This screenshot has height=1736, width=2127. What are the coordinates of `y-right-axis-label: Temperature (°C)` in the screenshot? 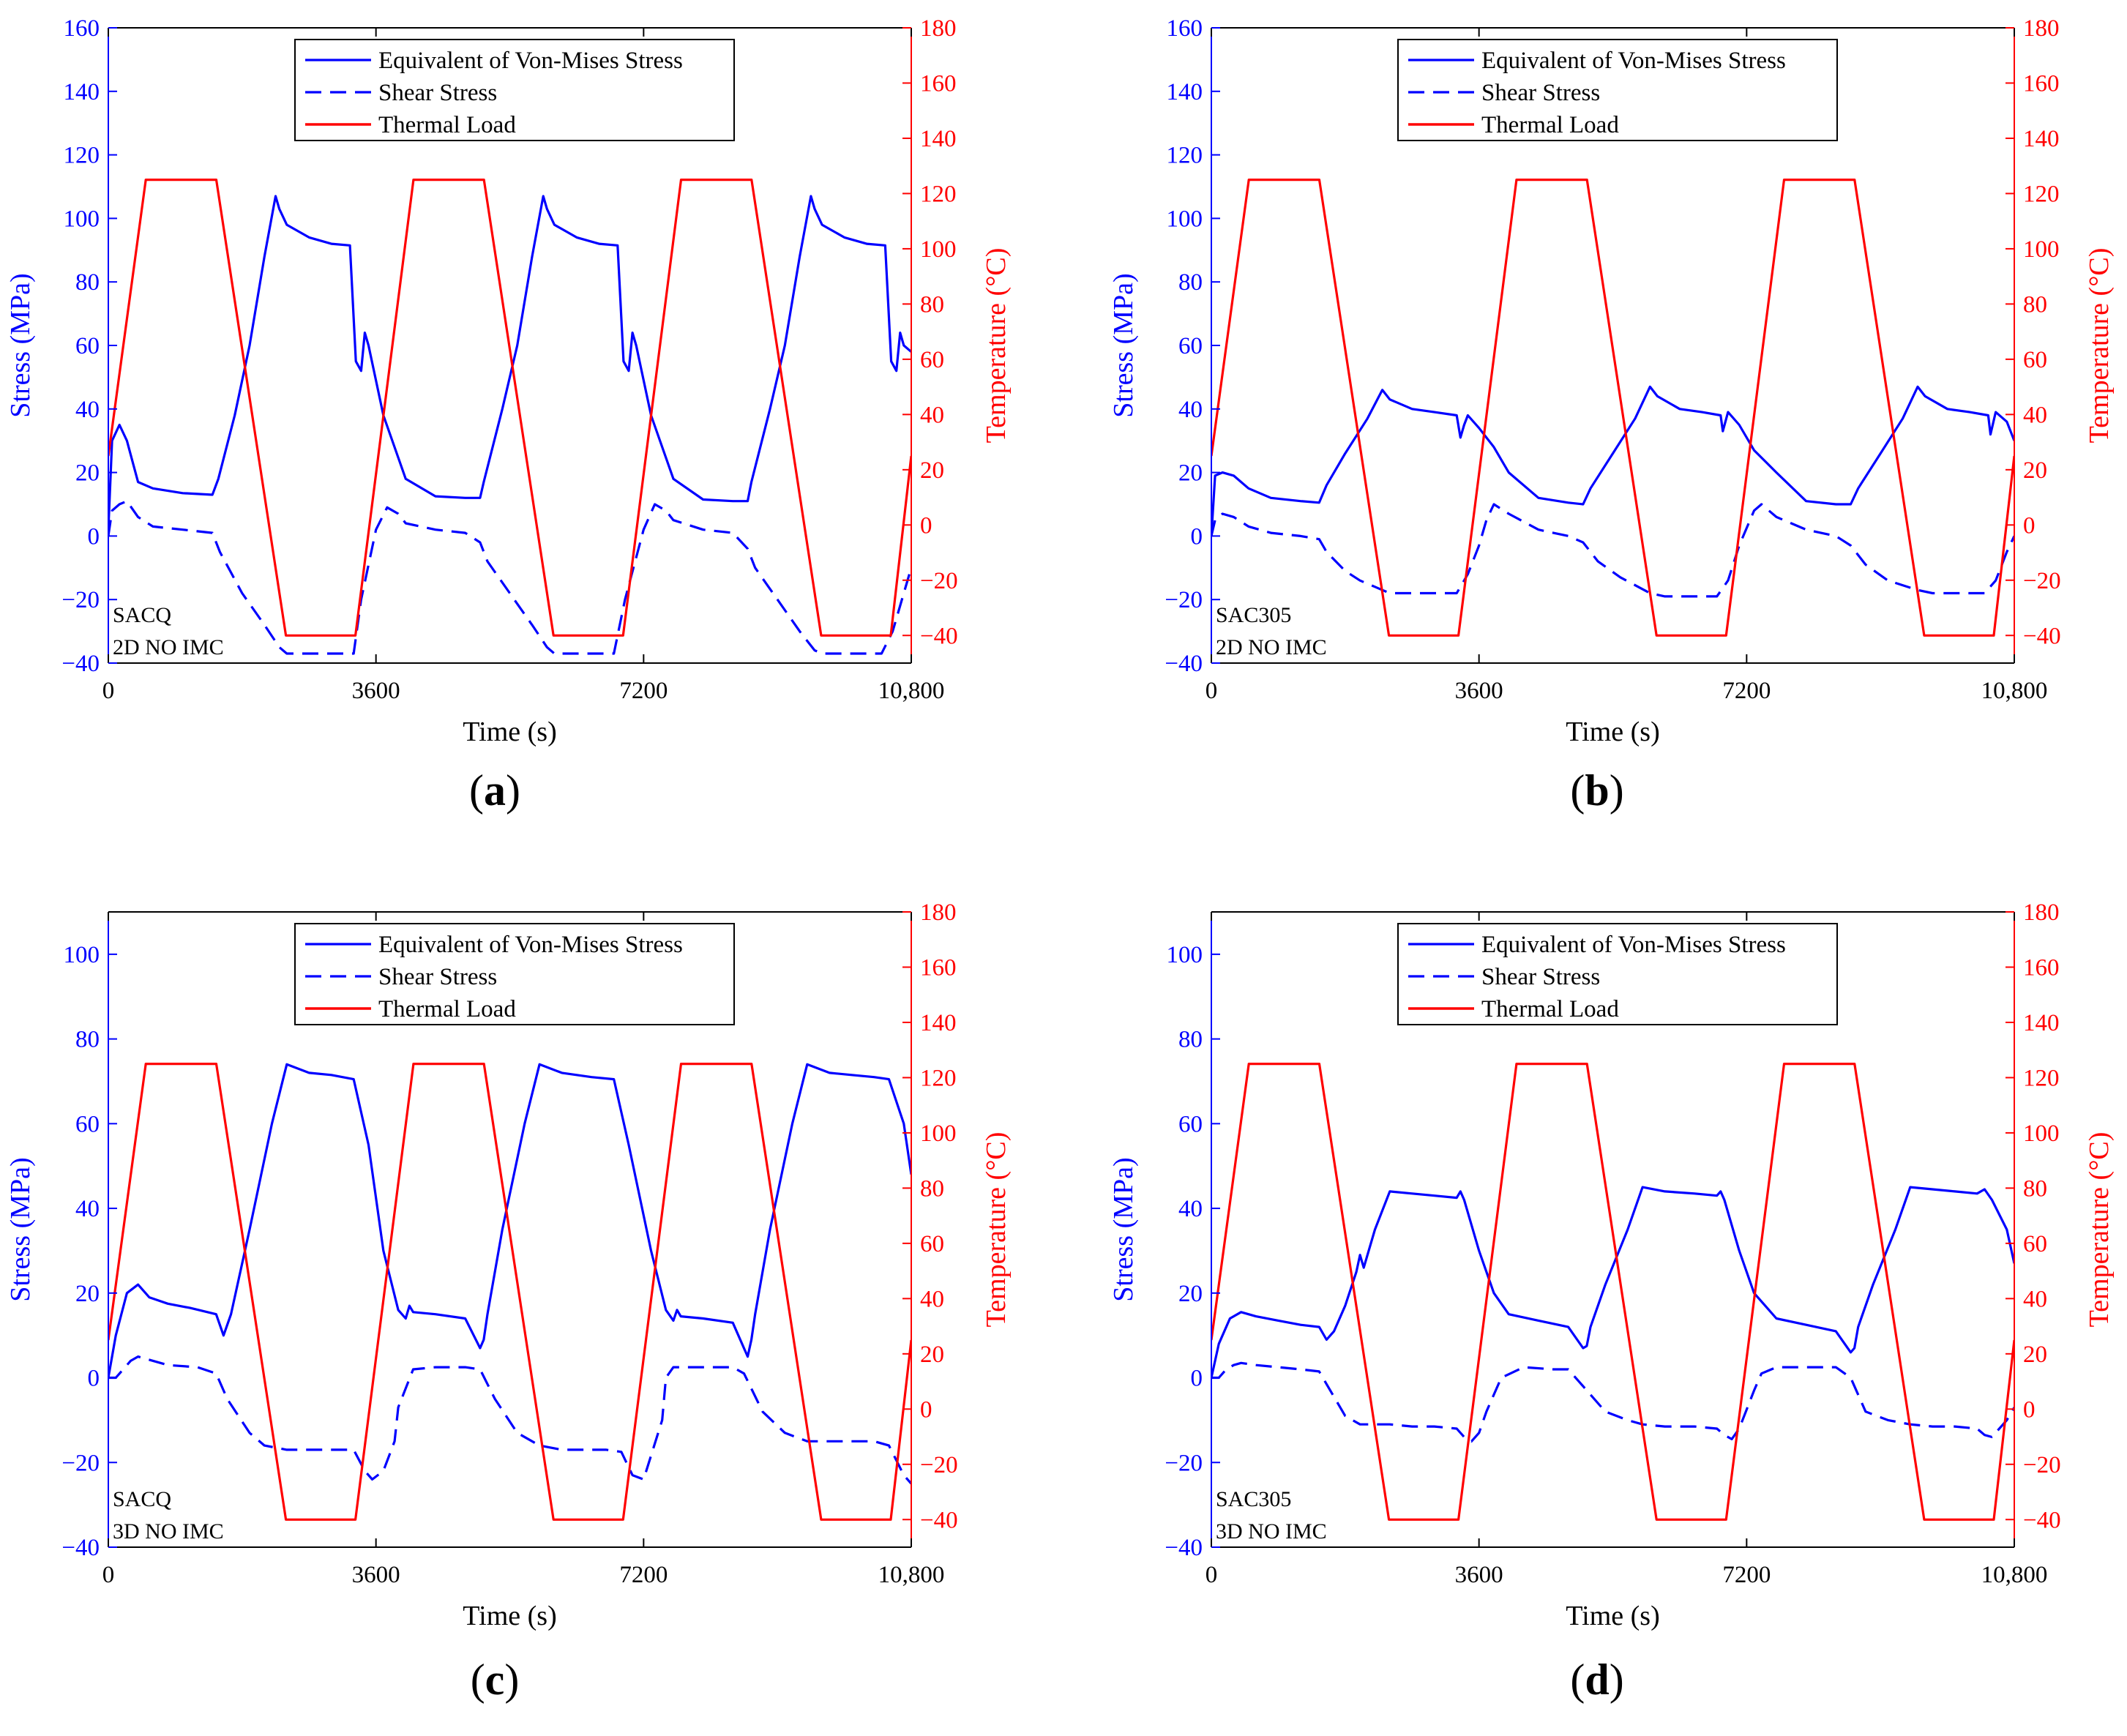 It's located at (997, 1230).